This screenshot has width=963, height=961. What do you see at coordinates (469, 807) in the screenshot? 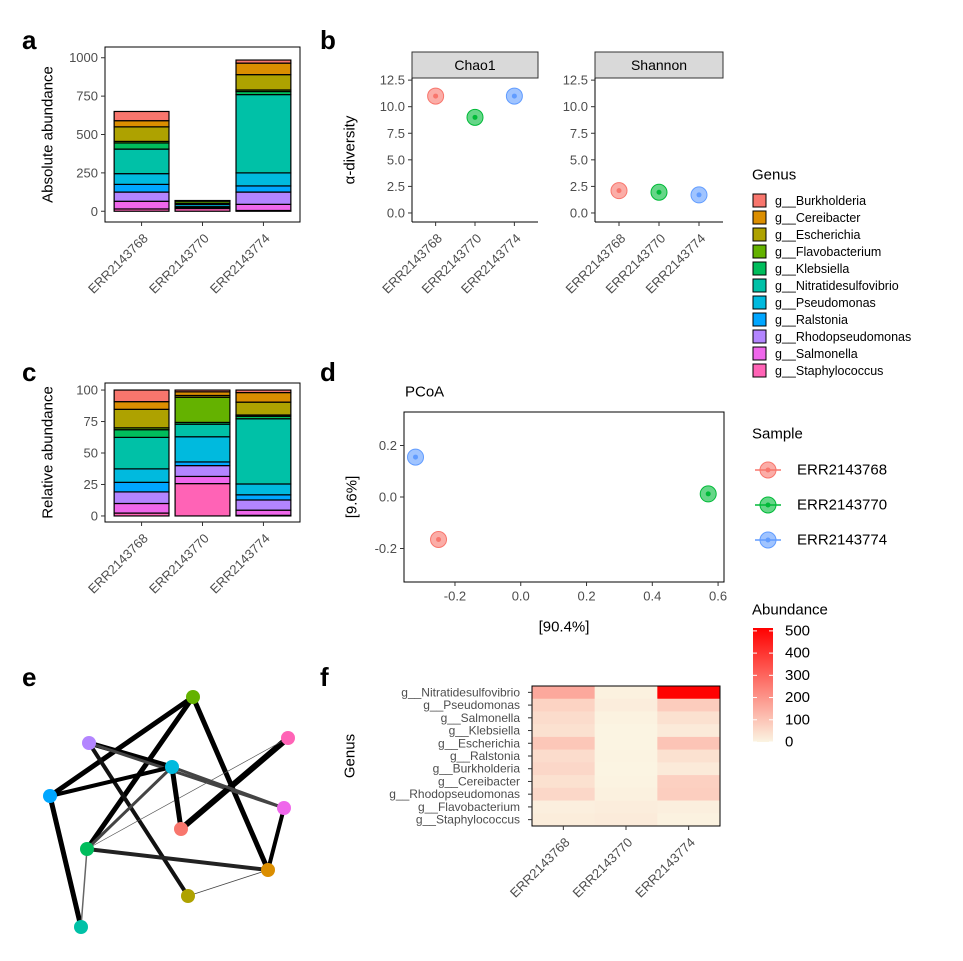
I see `y-tick-label: g__Flavobacterium` at bounding box center [469, 807].